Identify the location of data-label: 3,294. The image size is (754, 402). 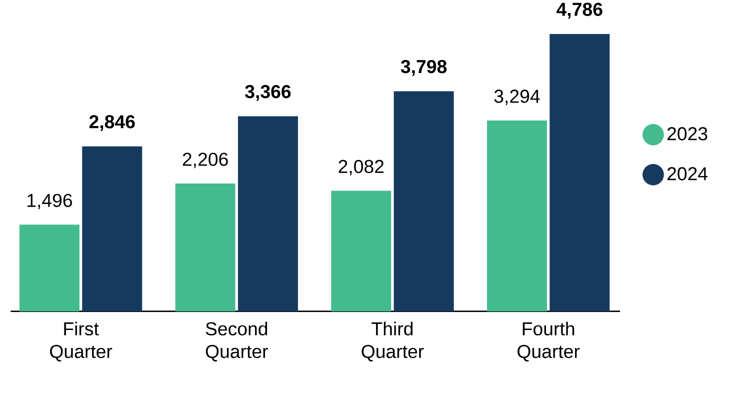
(517, 98).